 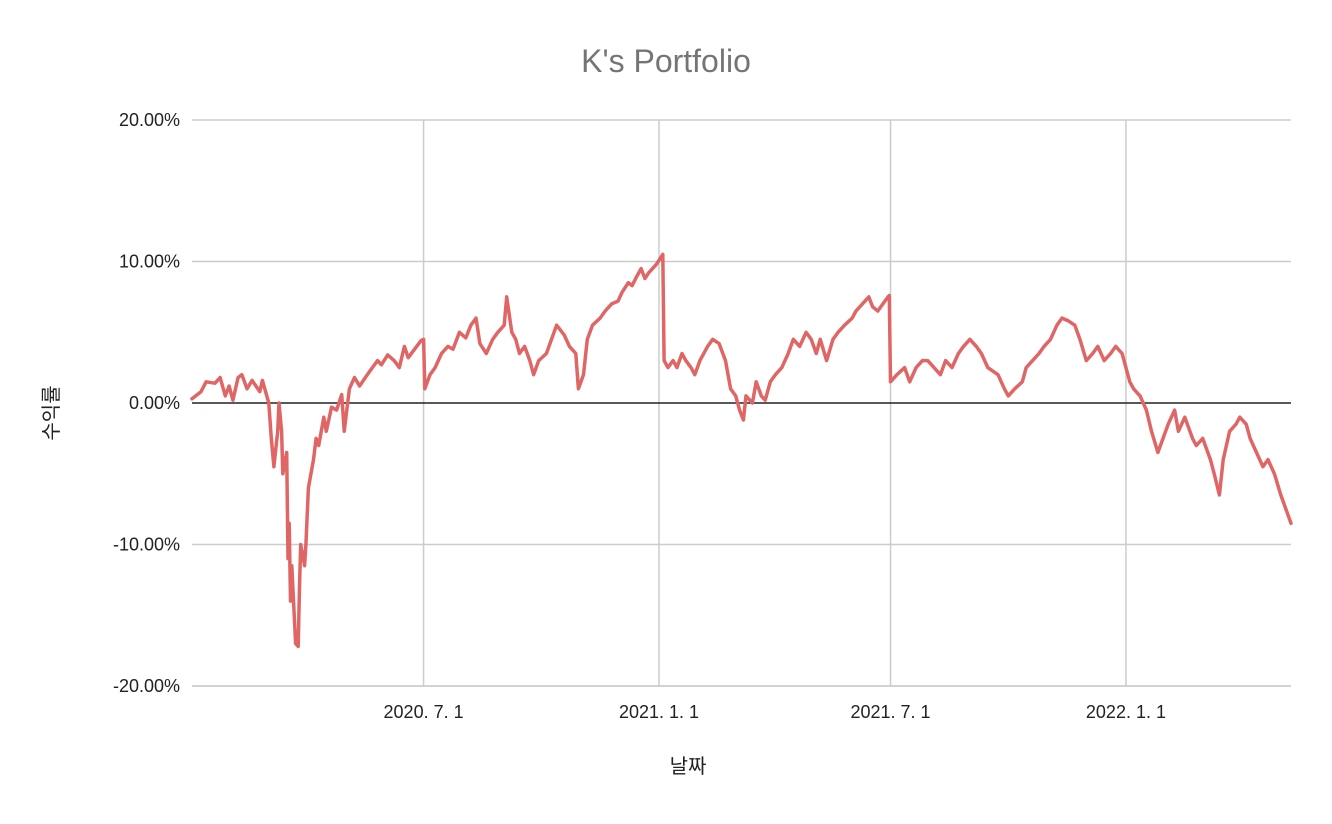 I want to click on y-axis-tick-labels: 20.00% 10.00% 0.00% -10.00% -20.00%, so click(x=146, y=403).